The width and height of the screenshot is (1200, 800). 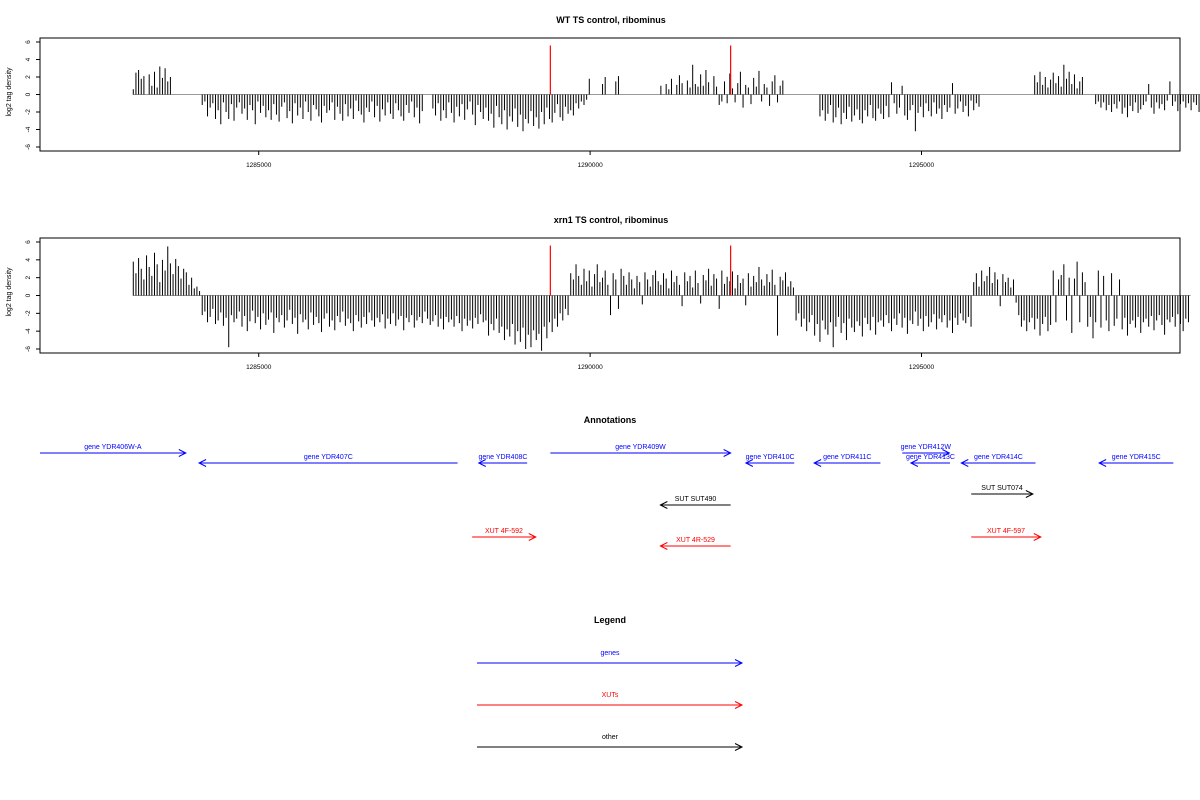 I want to click on feature-gene-ydr409w: gene YDR409W, so click(x=641, y=450).